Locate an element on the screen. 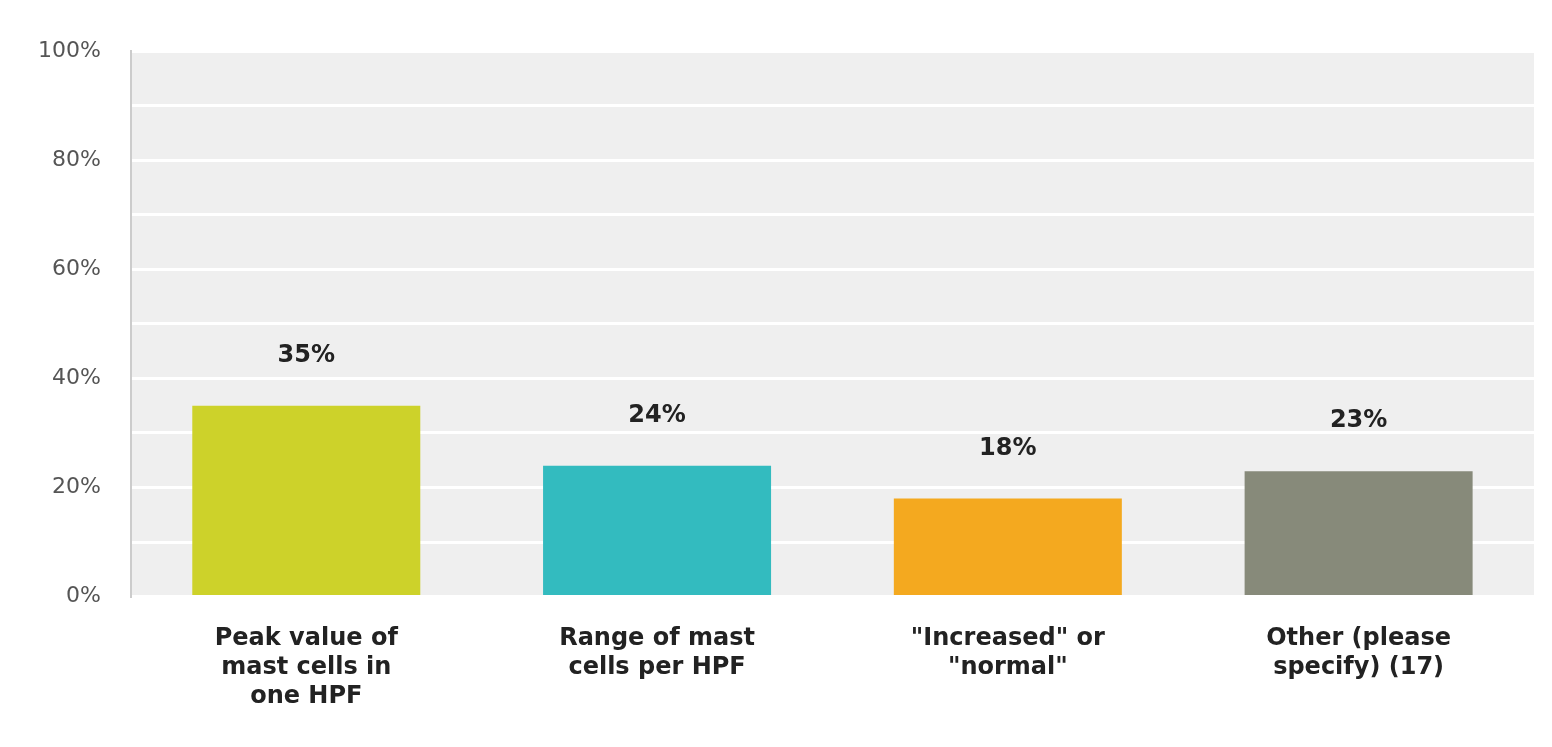  y-tick-label: 80% is located at coordinates (76, 158).